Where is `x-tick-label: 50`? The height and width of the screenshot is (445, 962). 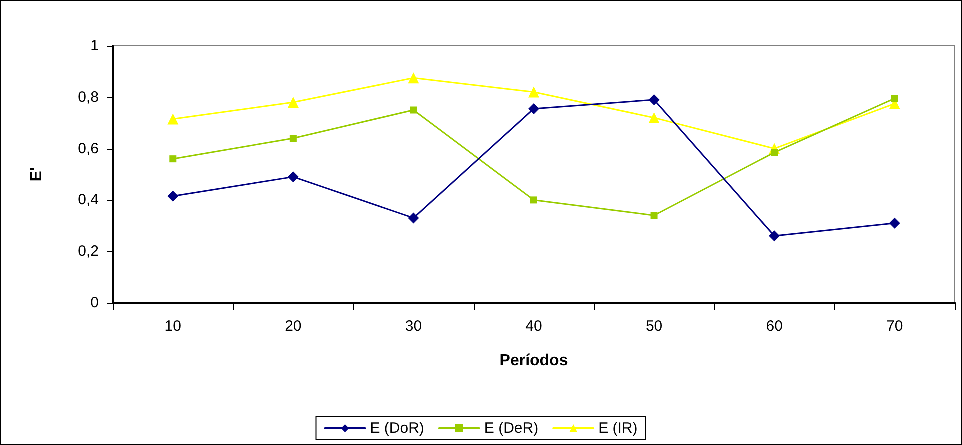
x-tick-label: 50 is located at coordinates (654, 326).